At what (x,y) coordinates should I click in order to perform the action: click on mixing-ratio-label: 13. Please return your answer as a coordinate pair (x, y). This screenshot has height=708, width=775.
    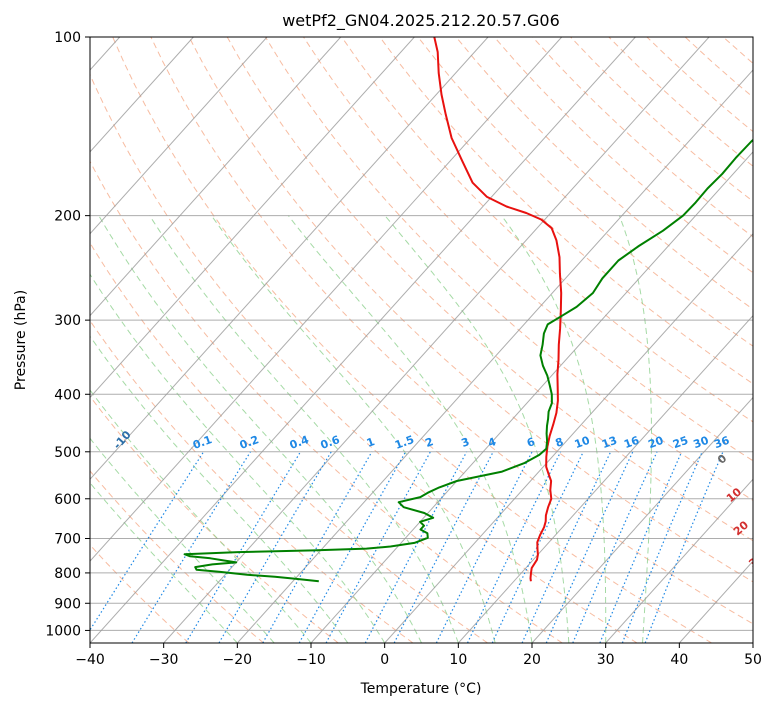
    Looking at the image, I should click on (609, 442).